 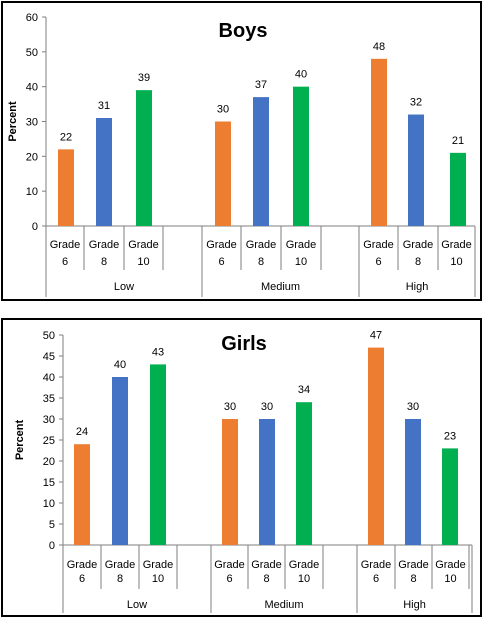 I want to click on bar-boys-grade6-medium, so click(x=223, y=173).